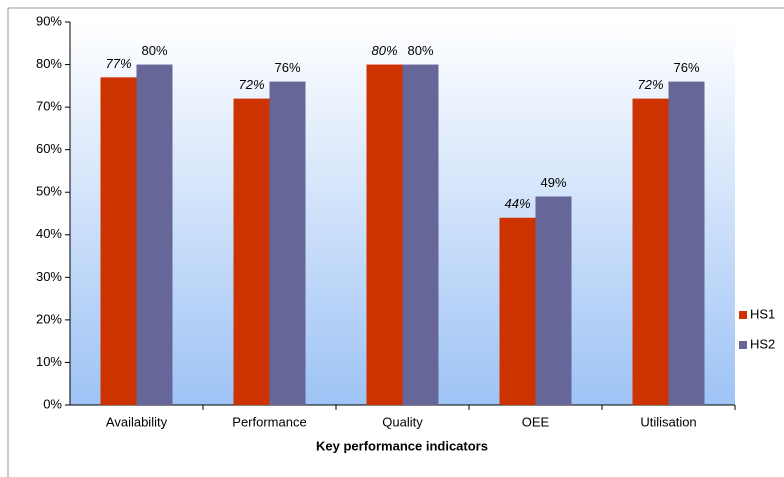 The height and width of the screenshot is (477, 784). Describe the element at coordinates (137, 421) in the screenshot. I see `x-tick-label: Availability` at that location.